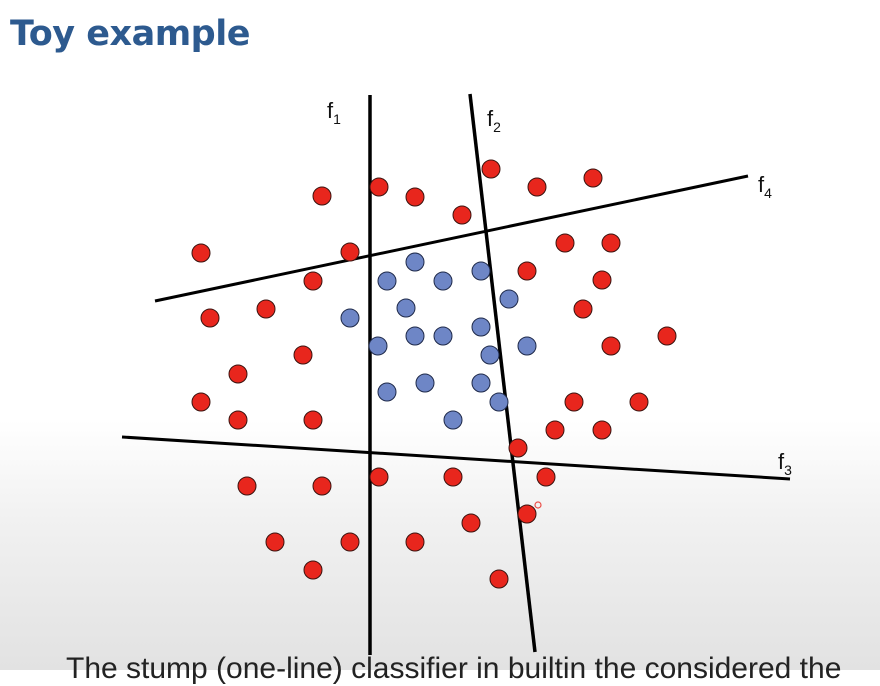 The height and width of the screenshot is (686, 880). Describe the element at coordinates (538, 505) in the screenshot. I see `mouse-cursor-dot` at that location.